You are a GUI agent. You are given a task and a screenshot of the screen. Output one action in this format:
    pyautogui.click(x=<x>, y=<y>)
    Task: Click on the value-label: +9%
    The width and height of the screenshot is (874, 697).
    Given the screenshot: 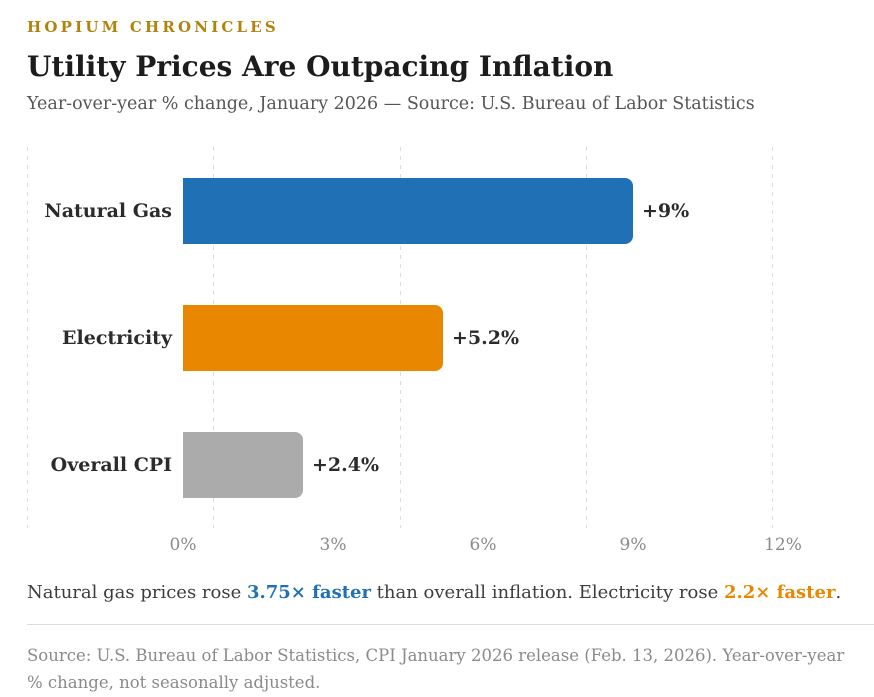 What is the action you would take?
    pyautogui.click(x=666, y=210)
    